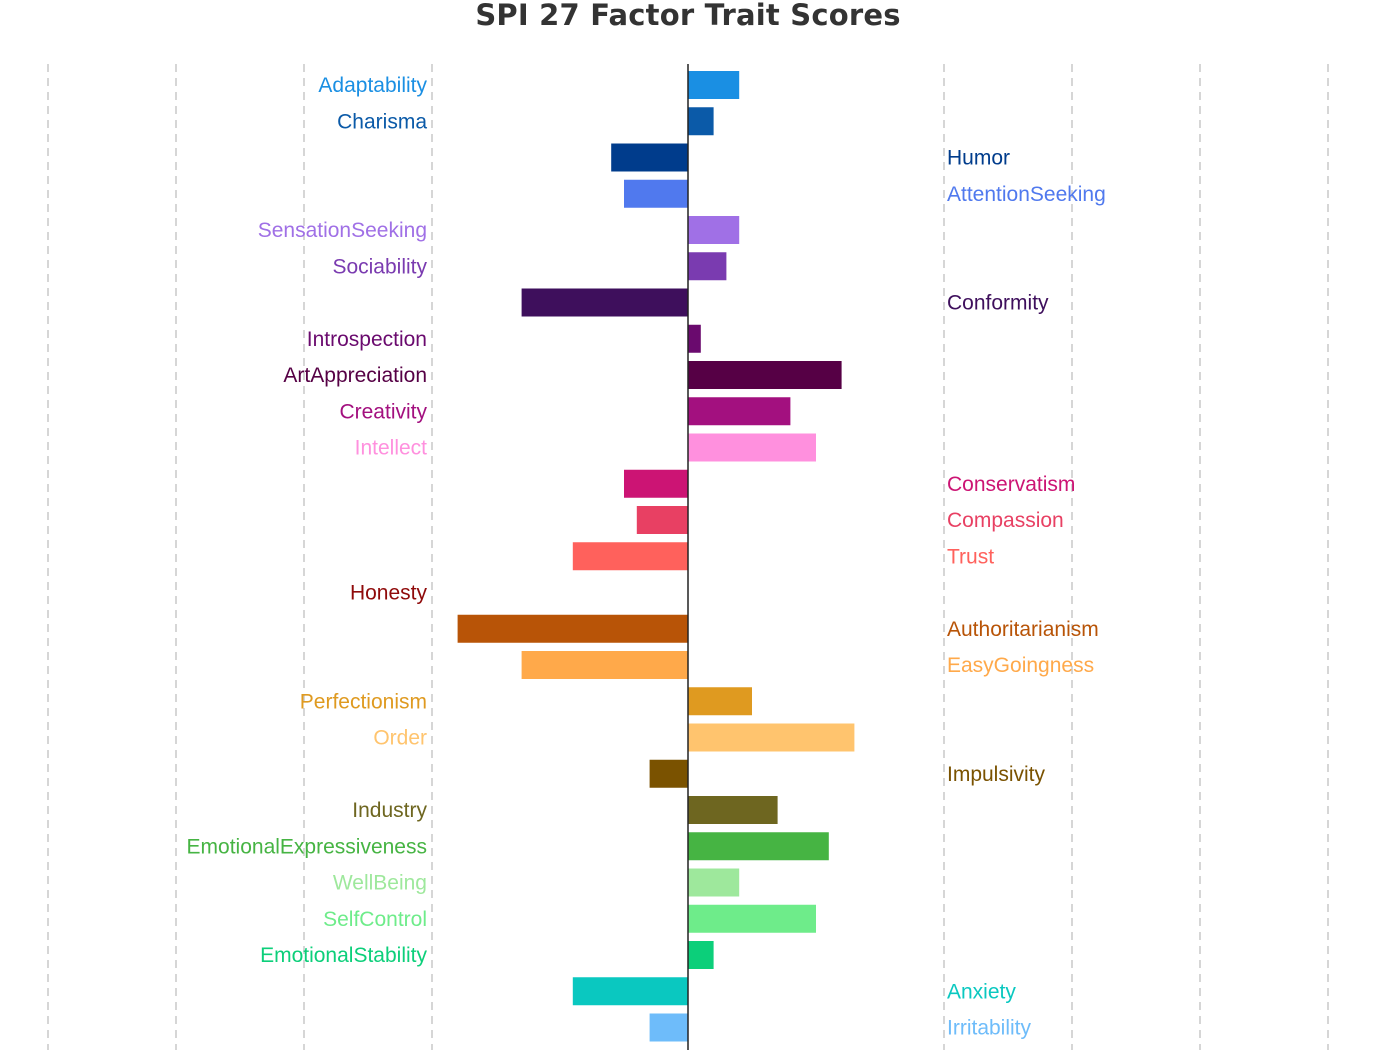 The width and height of the screenshot is (1376, 1050). What do you see at coordinates (1020, 665) in the screenshot?
I see `label-easygoingness: EasyGoingness` at bounding box center [1020, 665].